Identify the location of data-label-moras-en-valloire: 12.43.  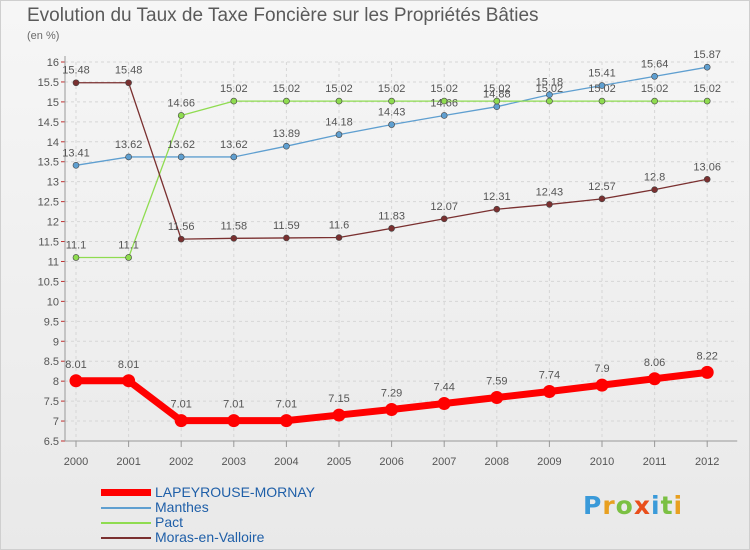
(550, 192).